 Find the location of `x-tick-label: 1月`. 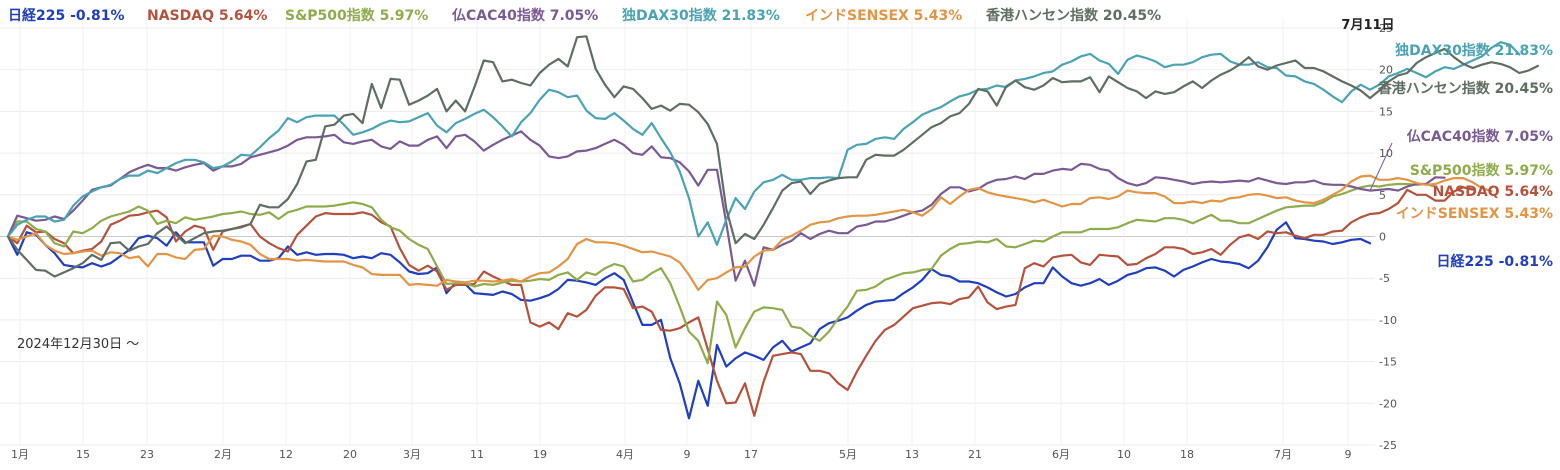

x-tick-label: 1月 is located at coordinates (20, 454).